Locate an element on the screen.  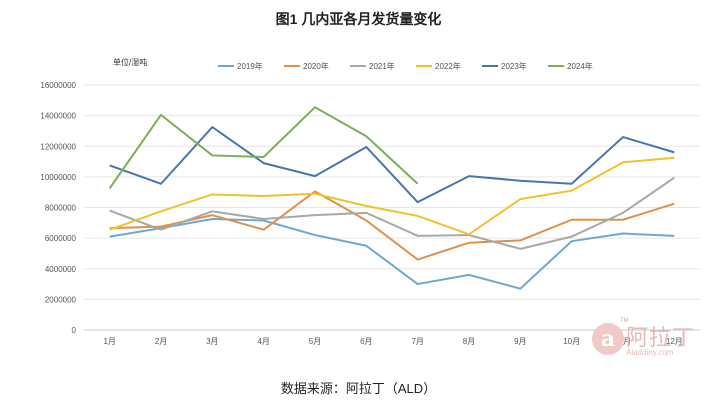
source-caption: 数据来源：阿拉丁（ALD） is located at coordinates (358, 388).